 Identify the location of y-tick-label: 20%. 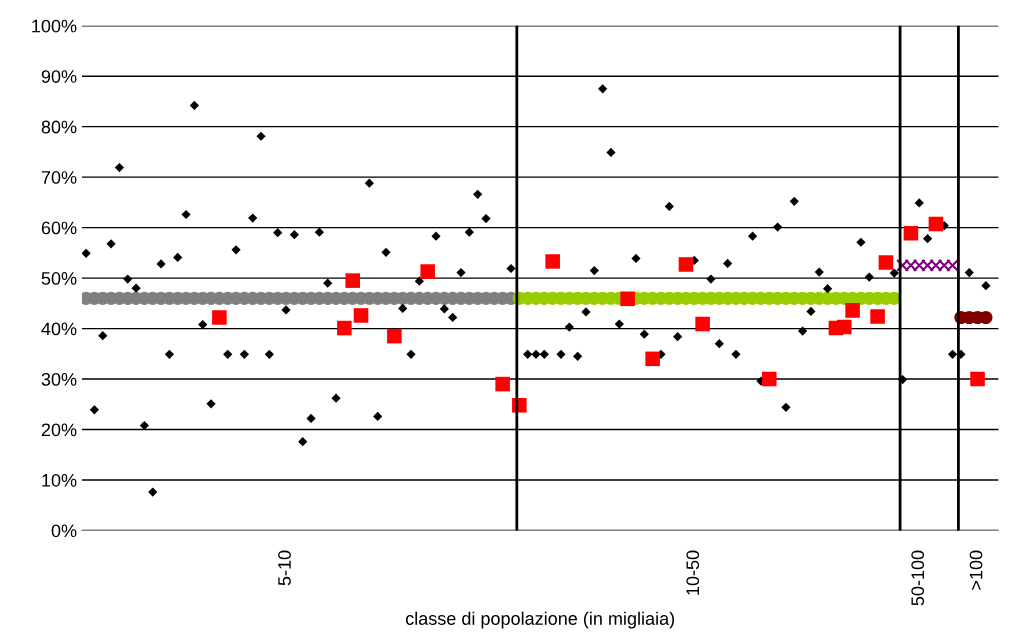
(59, 430).